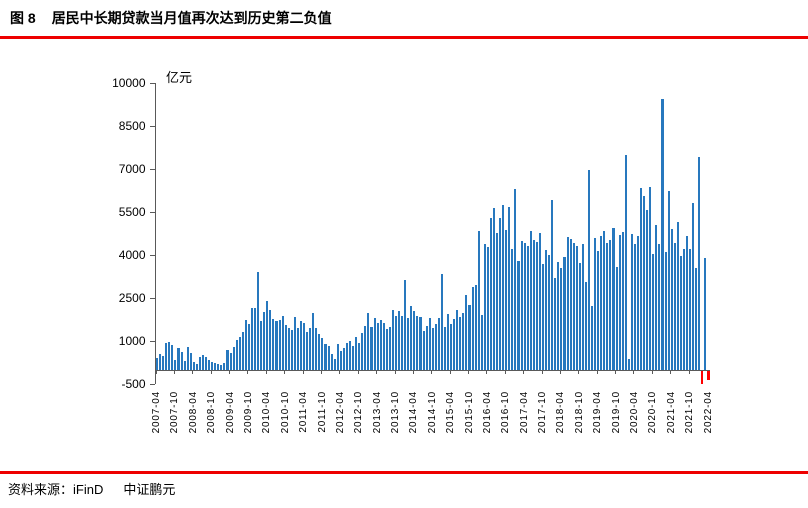 This screenshot has width=808, height=508. Describe the element at coordinates (616, 412) in the screenshot. I see `x-tick-label: 2019-10` at that location.